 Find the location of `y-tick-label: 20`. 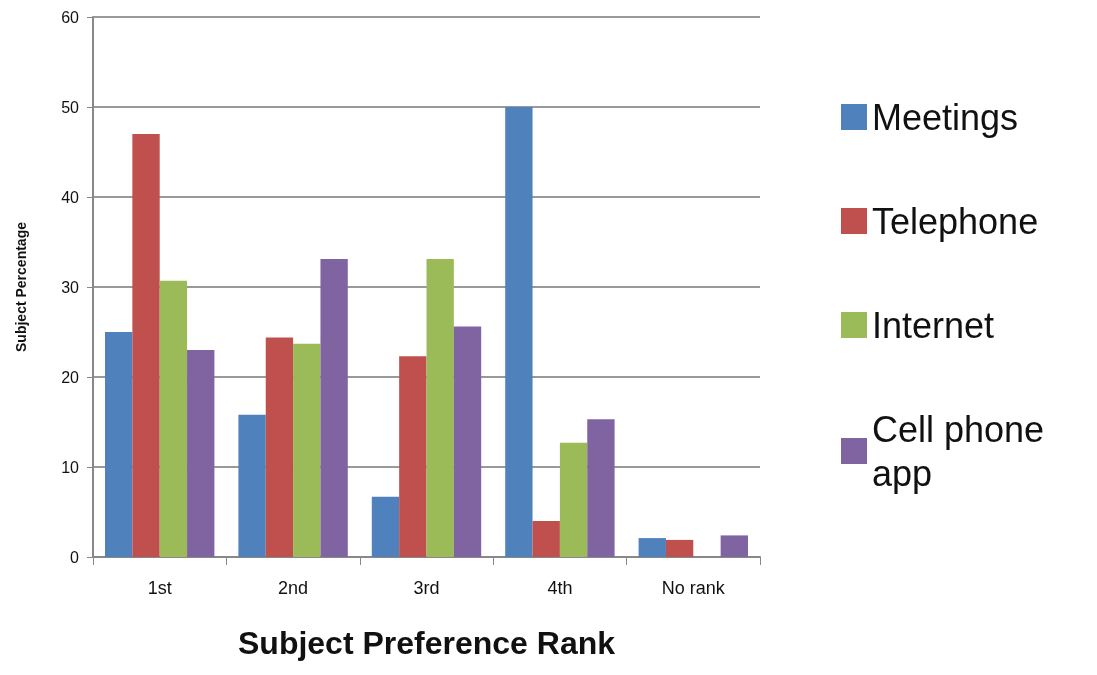

y-tick-label: 20 is located at coordinates (70, 377).